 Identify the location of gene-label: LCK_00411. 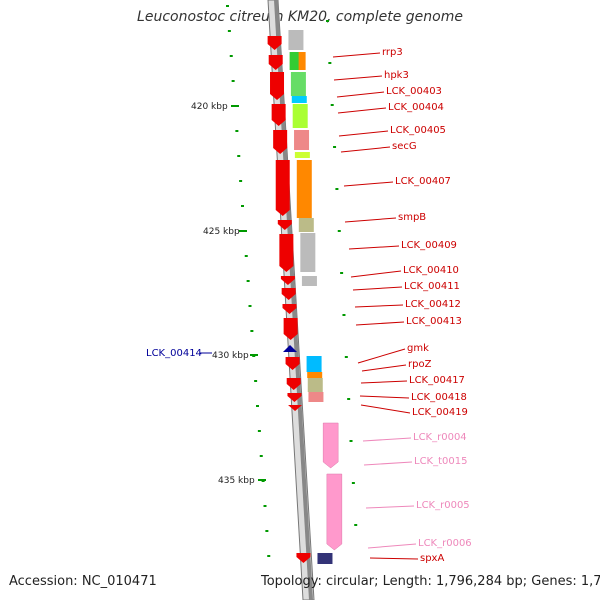
(432, 286).